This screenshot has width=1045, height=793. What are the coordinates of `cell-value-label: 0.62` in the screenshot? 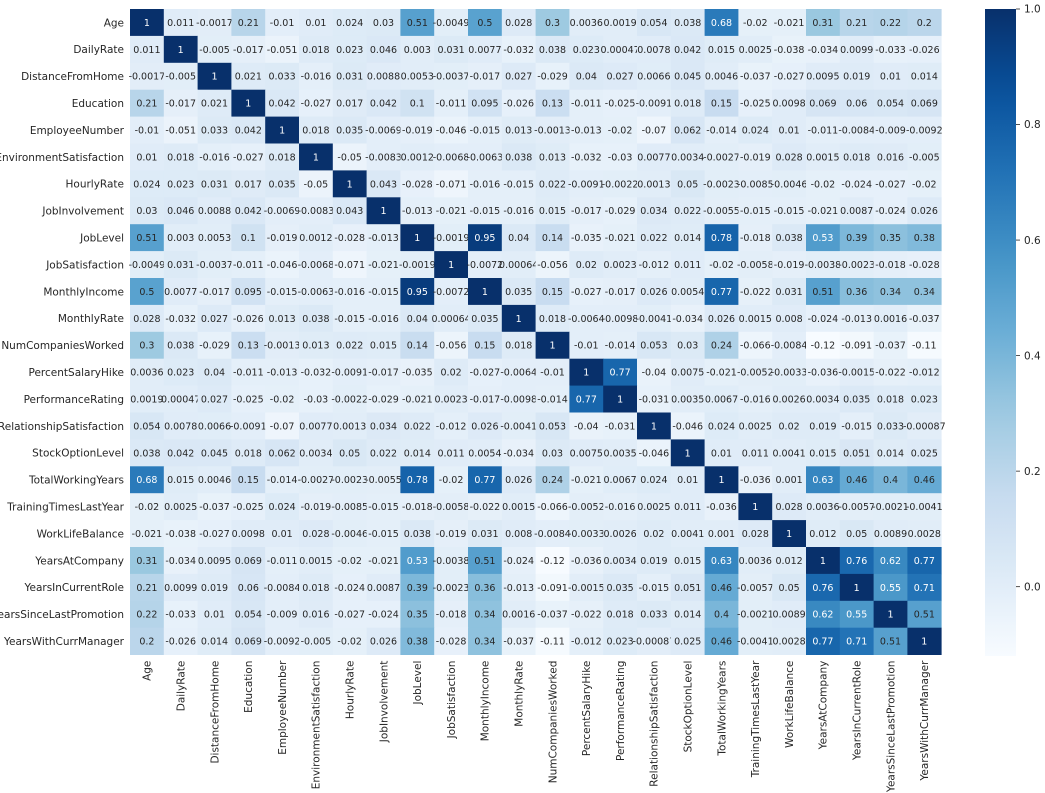 It's located at (890, 561).